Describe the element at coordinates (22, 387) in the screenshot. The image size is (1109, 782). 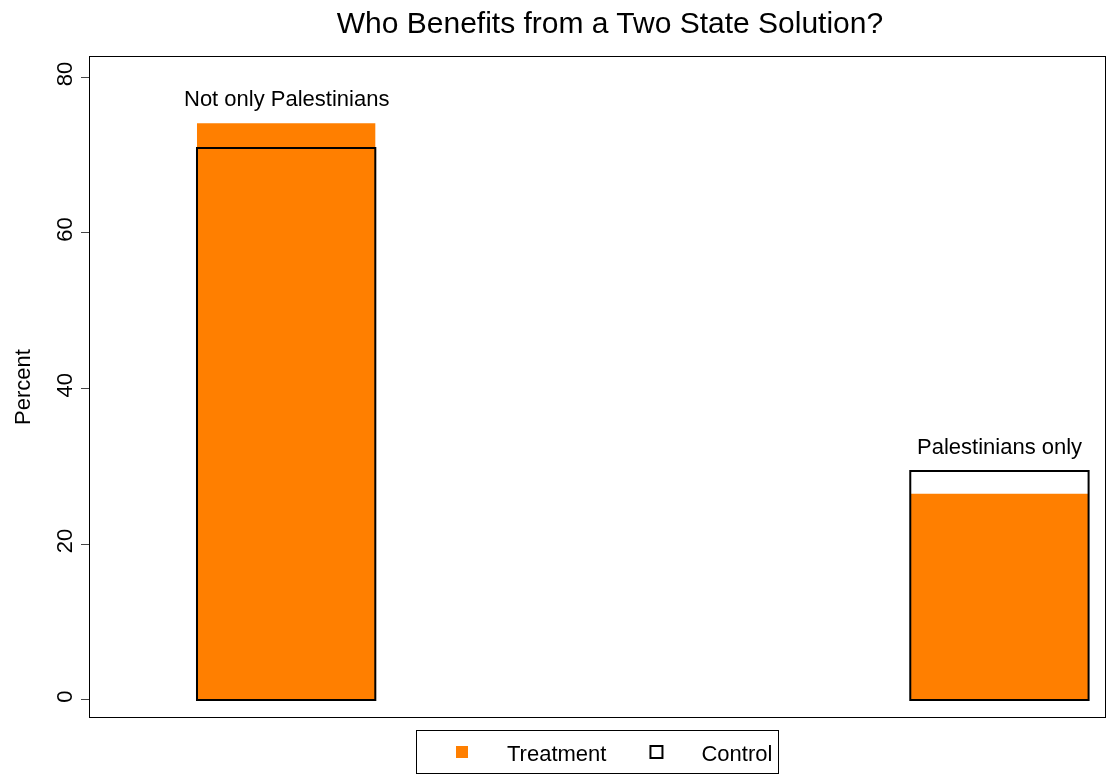
I see `y-axis-title: Percent` at that location.